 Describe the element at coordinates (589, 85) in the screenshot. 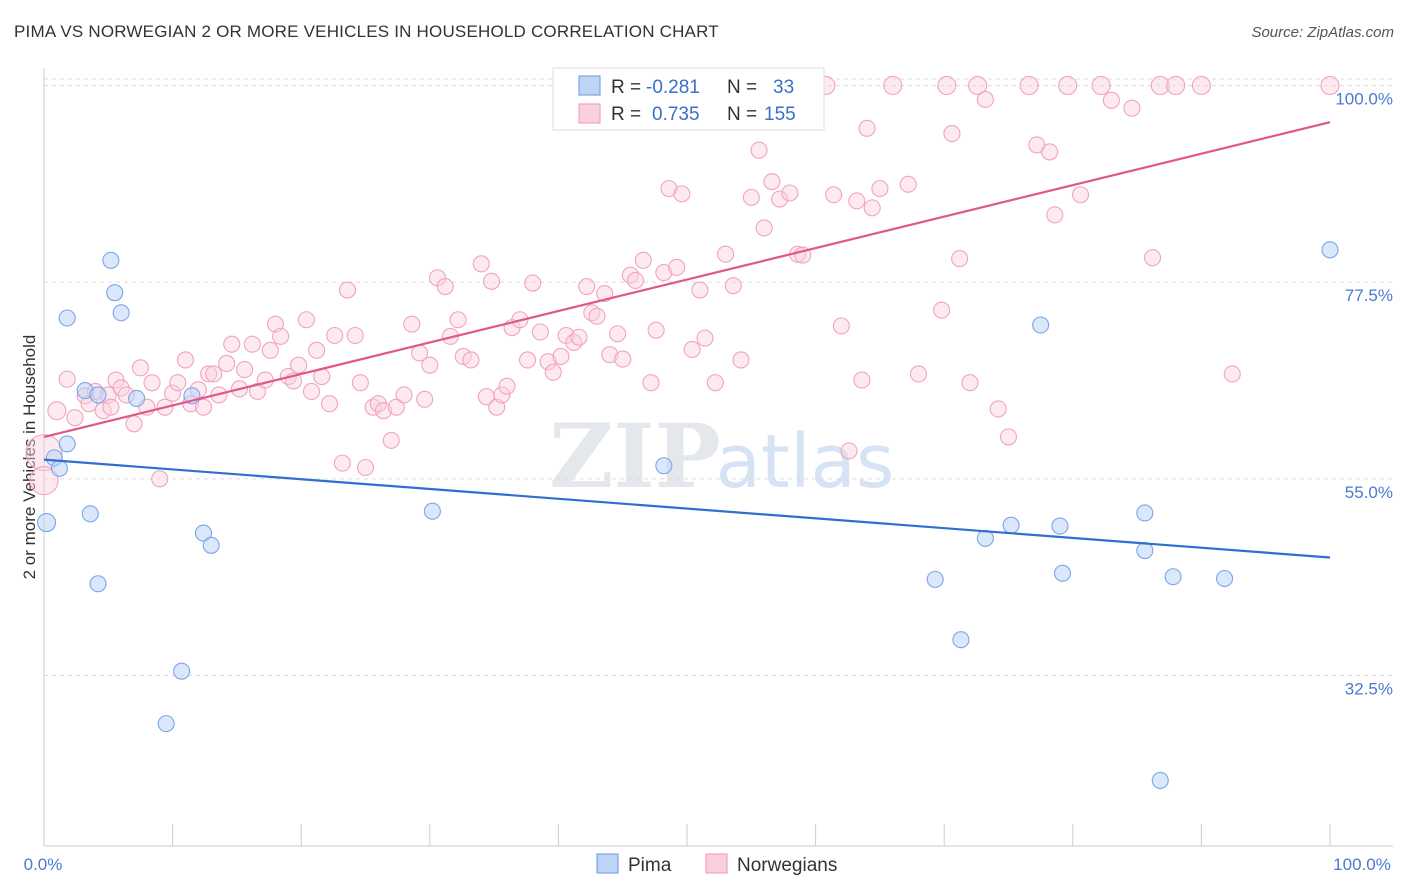

I see `legend-swatch-pima` at that location.